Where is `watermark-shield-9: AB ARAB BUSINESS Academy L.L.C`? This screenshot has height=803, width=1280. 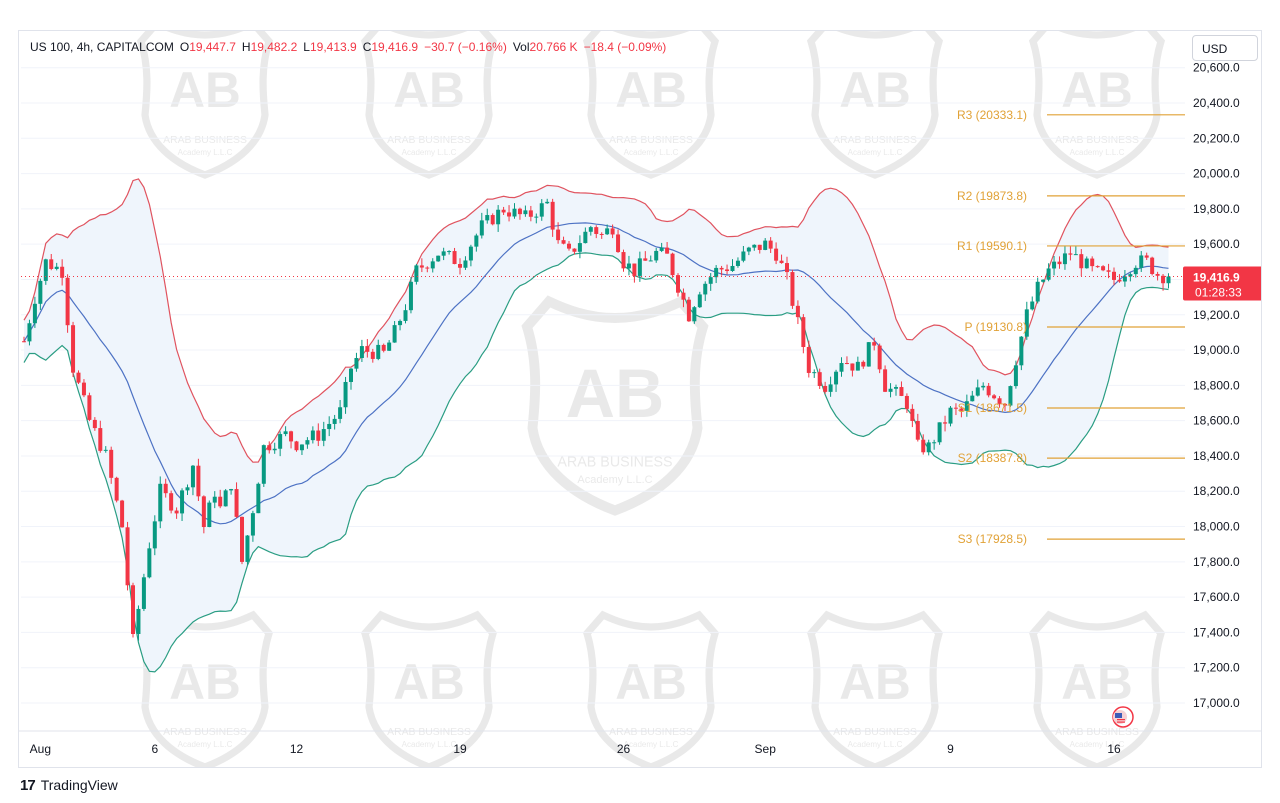
watermark-shield-9: AB ARAB BUSINESS Academy L.L.C is located at coordinates (1097, 688).